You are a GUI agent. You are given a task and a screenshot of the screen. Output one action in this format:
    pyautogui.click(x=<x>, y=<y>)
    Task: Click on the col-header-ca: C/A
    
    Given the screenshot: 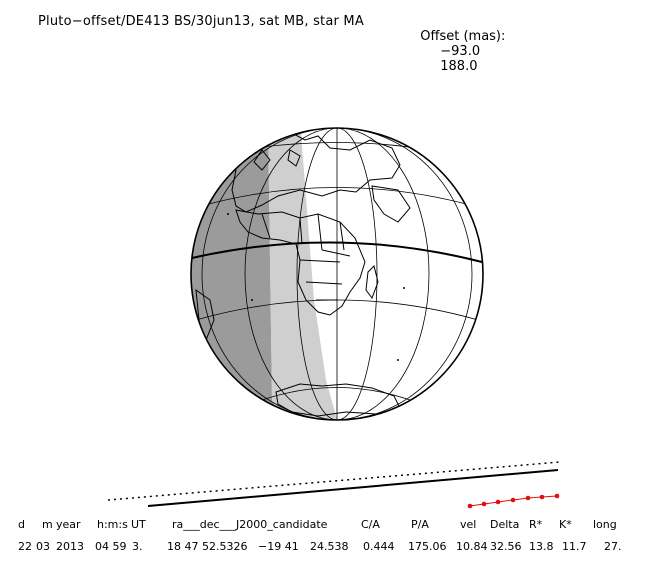 What is the action you would take?
    pyautogui.click(x=370, y=524)
    